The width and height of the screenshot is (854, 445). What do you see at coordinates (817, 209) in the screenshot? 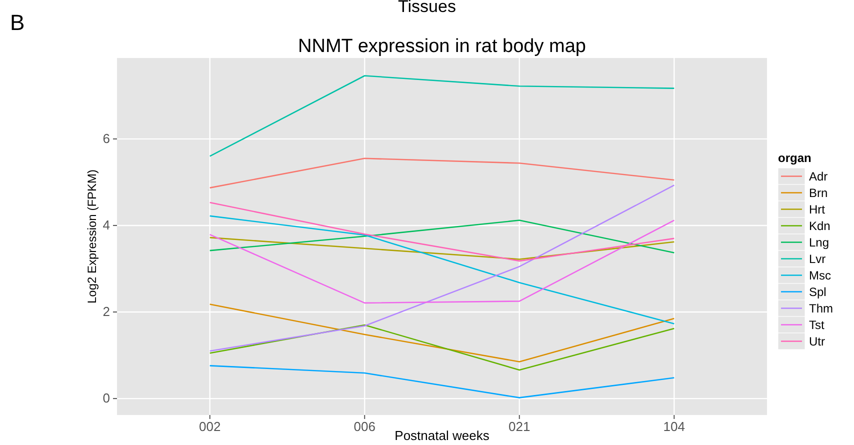
I see `legend-label: Hrt` at bounding box center [817, 209].